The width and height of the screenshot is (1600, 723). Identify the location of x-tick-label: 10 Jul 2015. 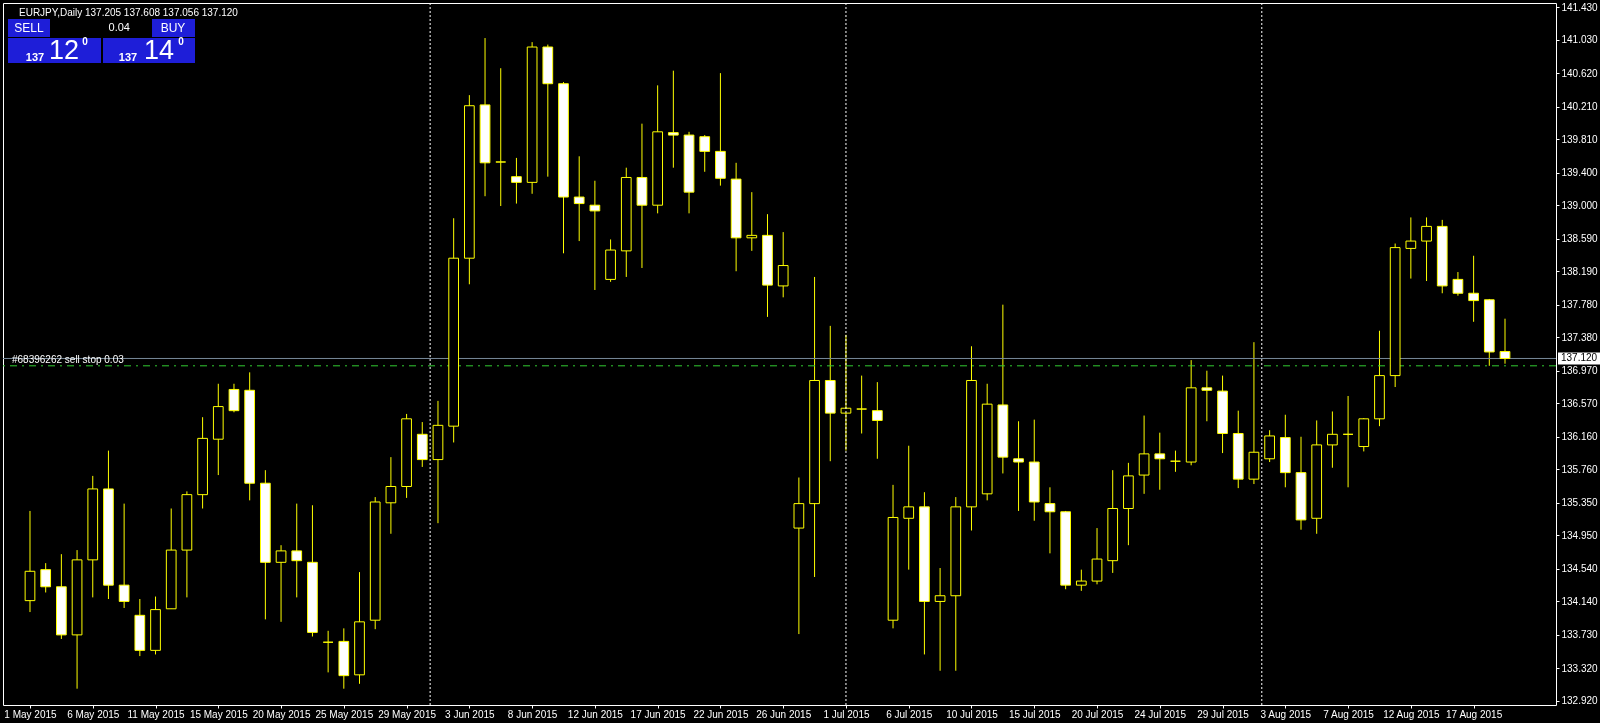
(972, 714).